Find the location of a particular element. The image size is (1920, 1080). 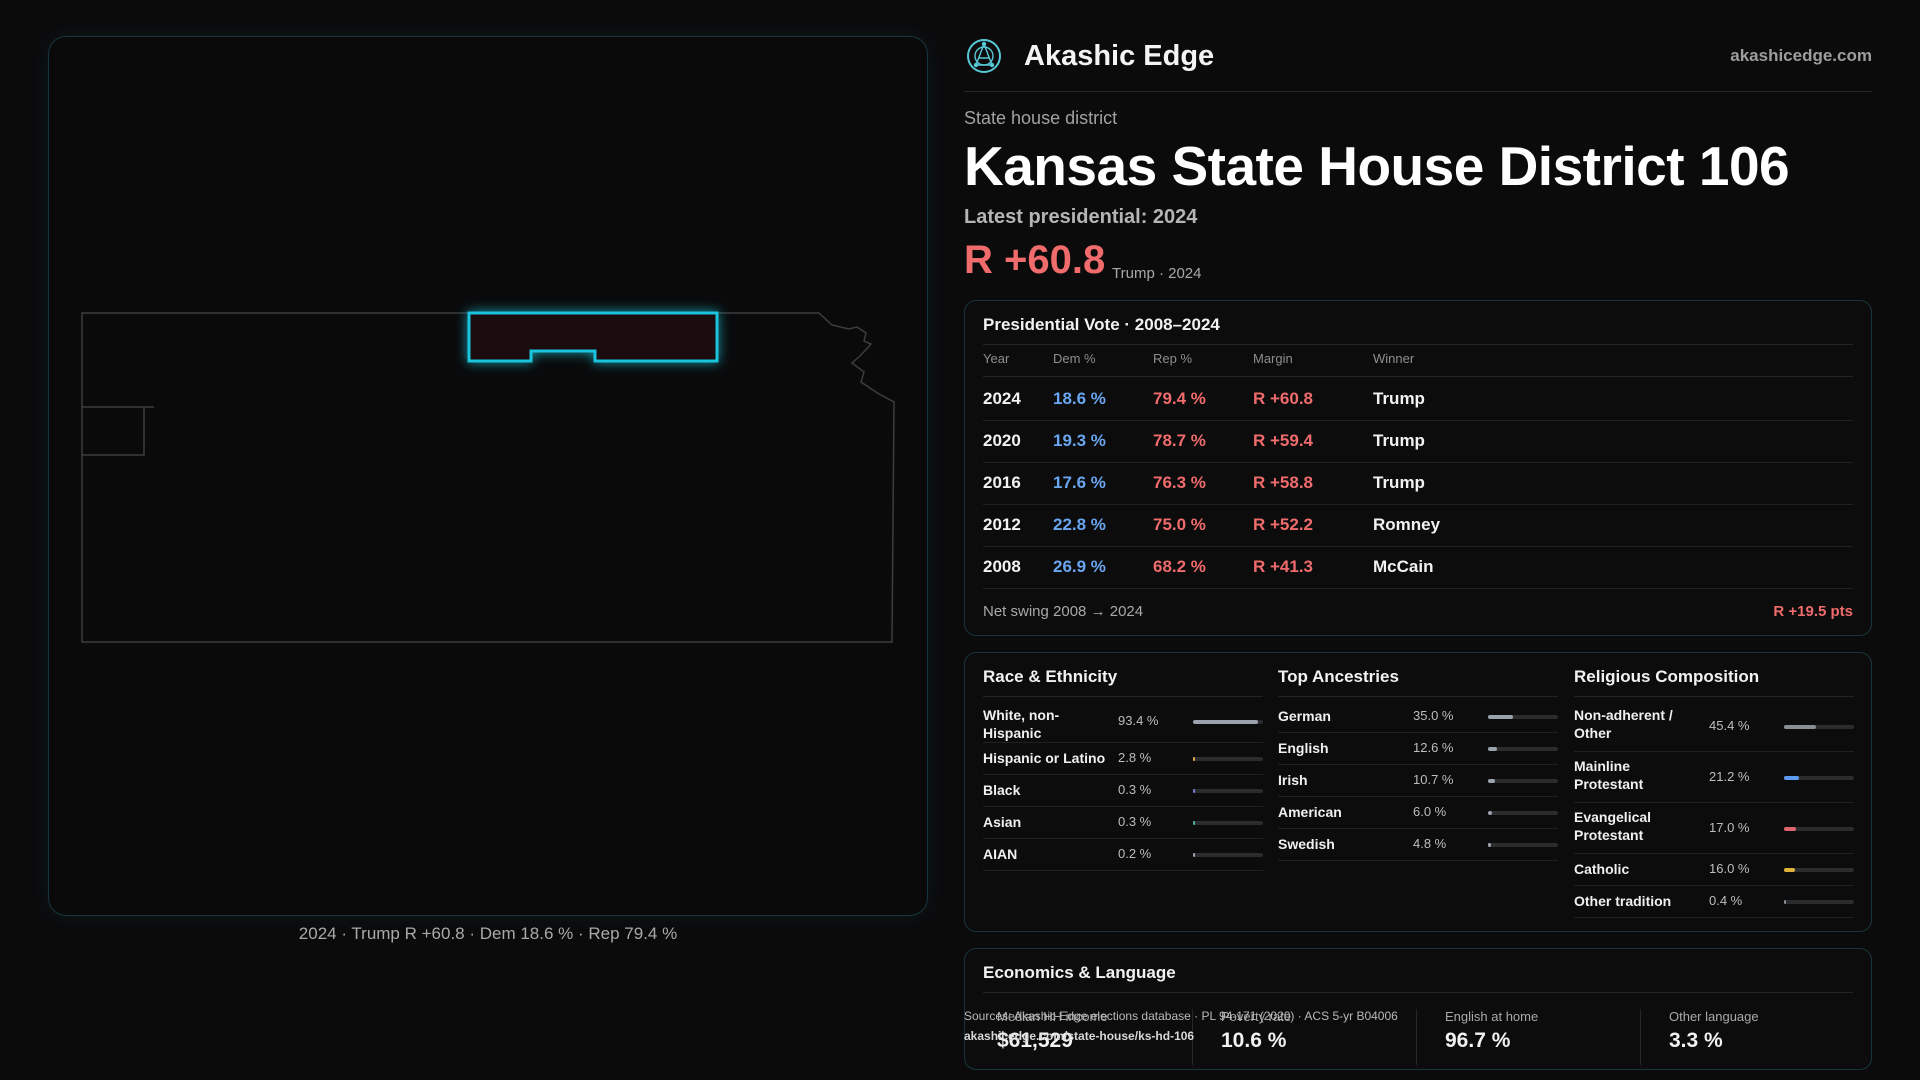

race-value: 93.4 % is located at coordinates (1138, 720).